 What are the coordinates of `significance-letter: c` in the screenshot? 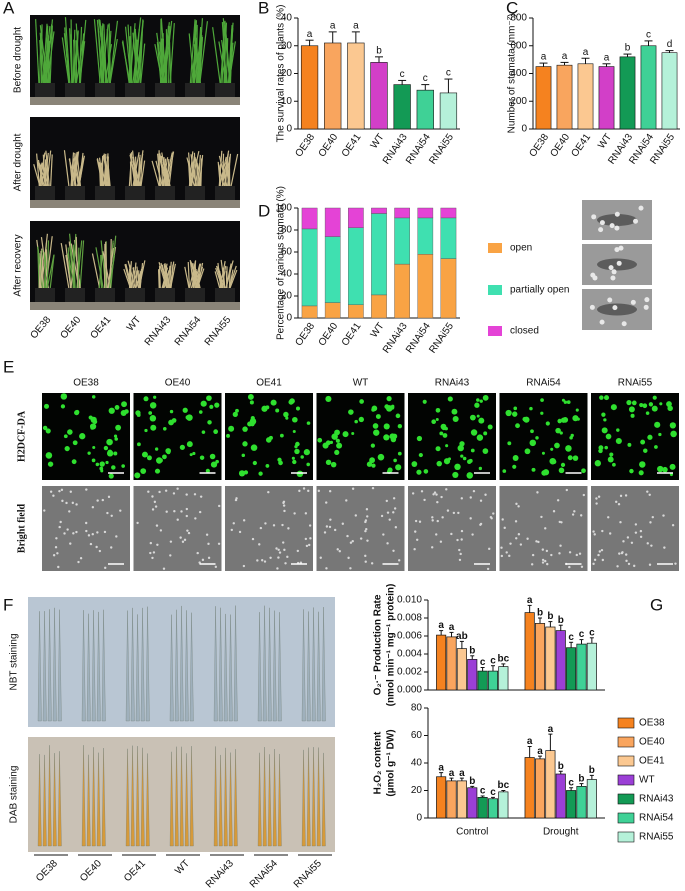 It's located at (402, 74).